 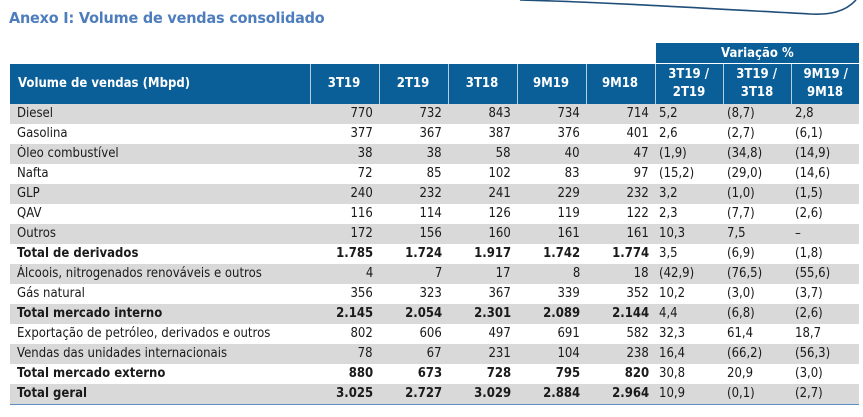 I want to click on cell-2t19: 85, so click(x=413, y=174).